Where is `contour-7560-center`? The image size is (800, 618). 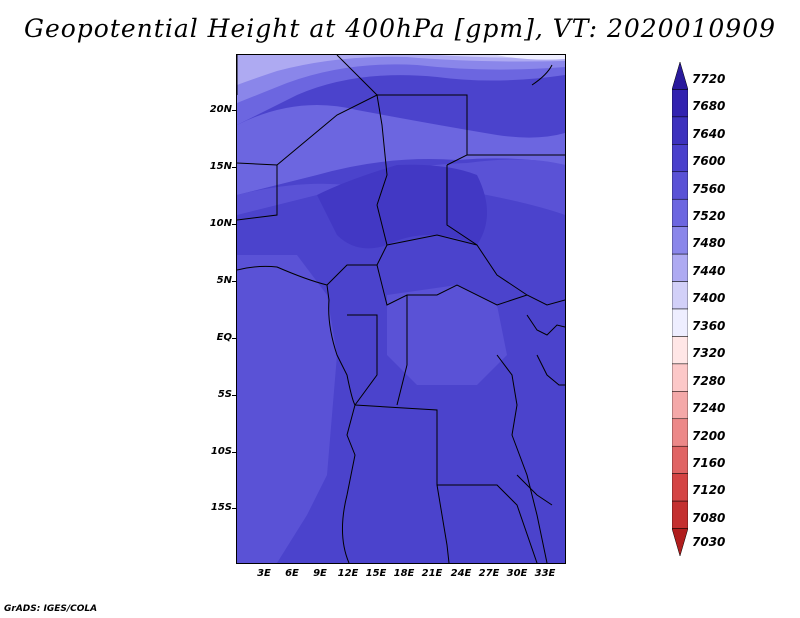 contour-7560-center is located at coordinates (447, 335).